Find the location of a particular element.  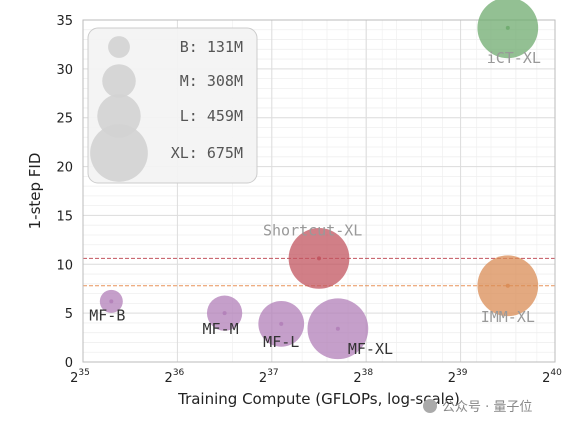

x-tick-exponent: 38 is located at coordinates (368, 373).